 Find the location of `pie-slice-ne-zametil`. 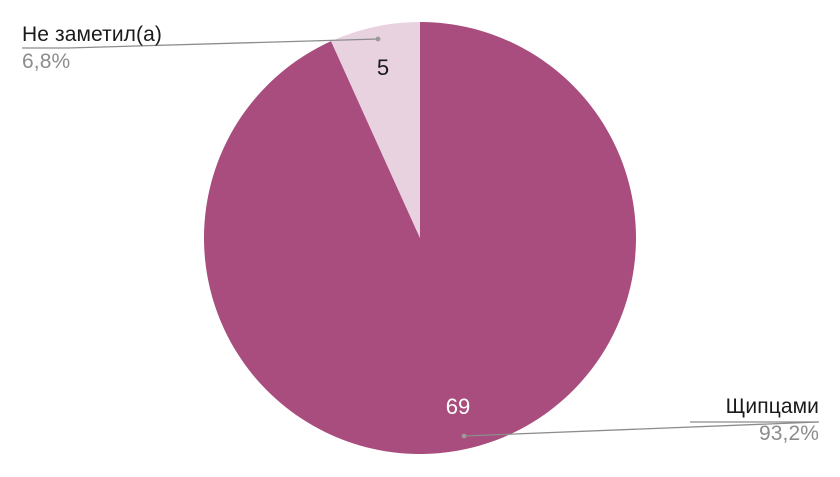

pie-slice-ne-zametil is located at coordinates (375, 130).